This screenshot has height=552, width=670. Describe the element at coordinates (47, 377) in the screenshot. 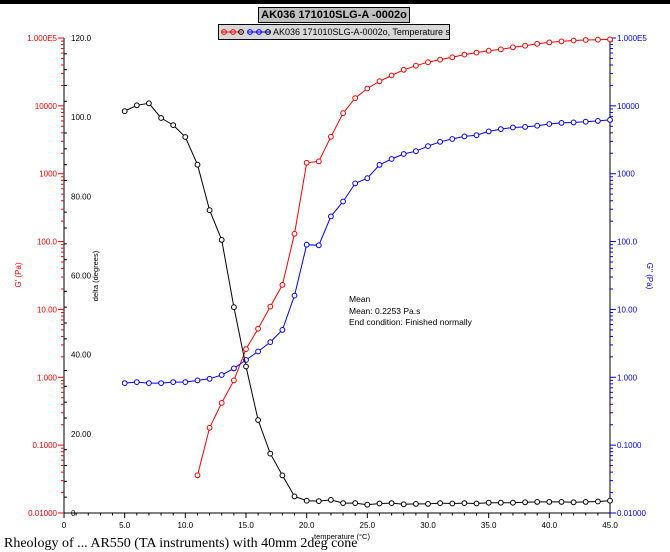

I see `g-prime-axis-tick-label: 1.000` at that location.